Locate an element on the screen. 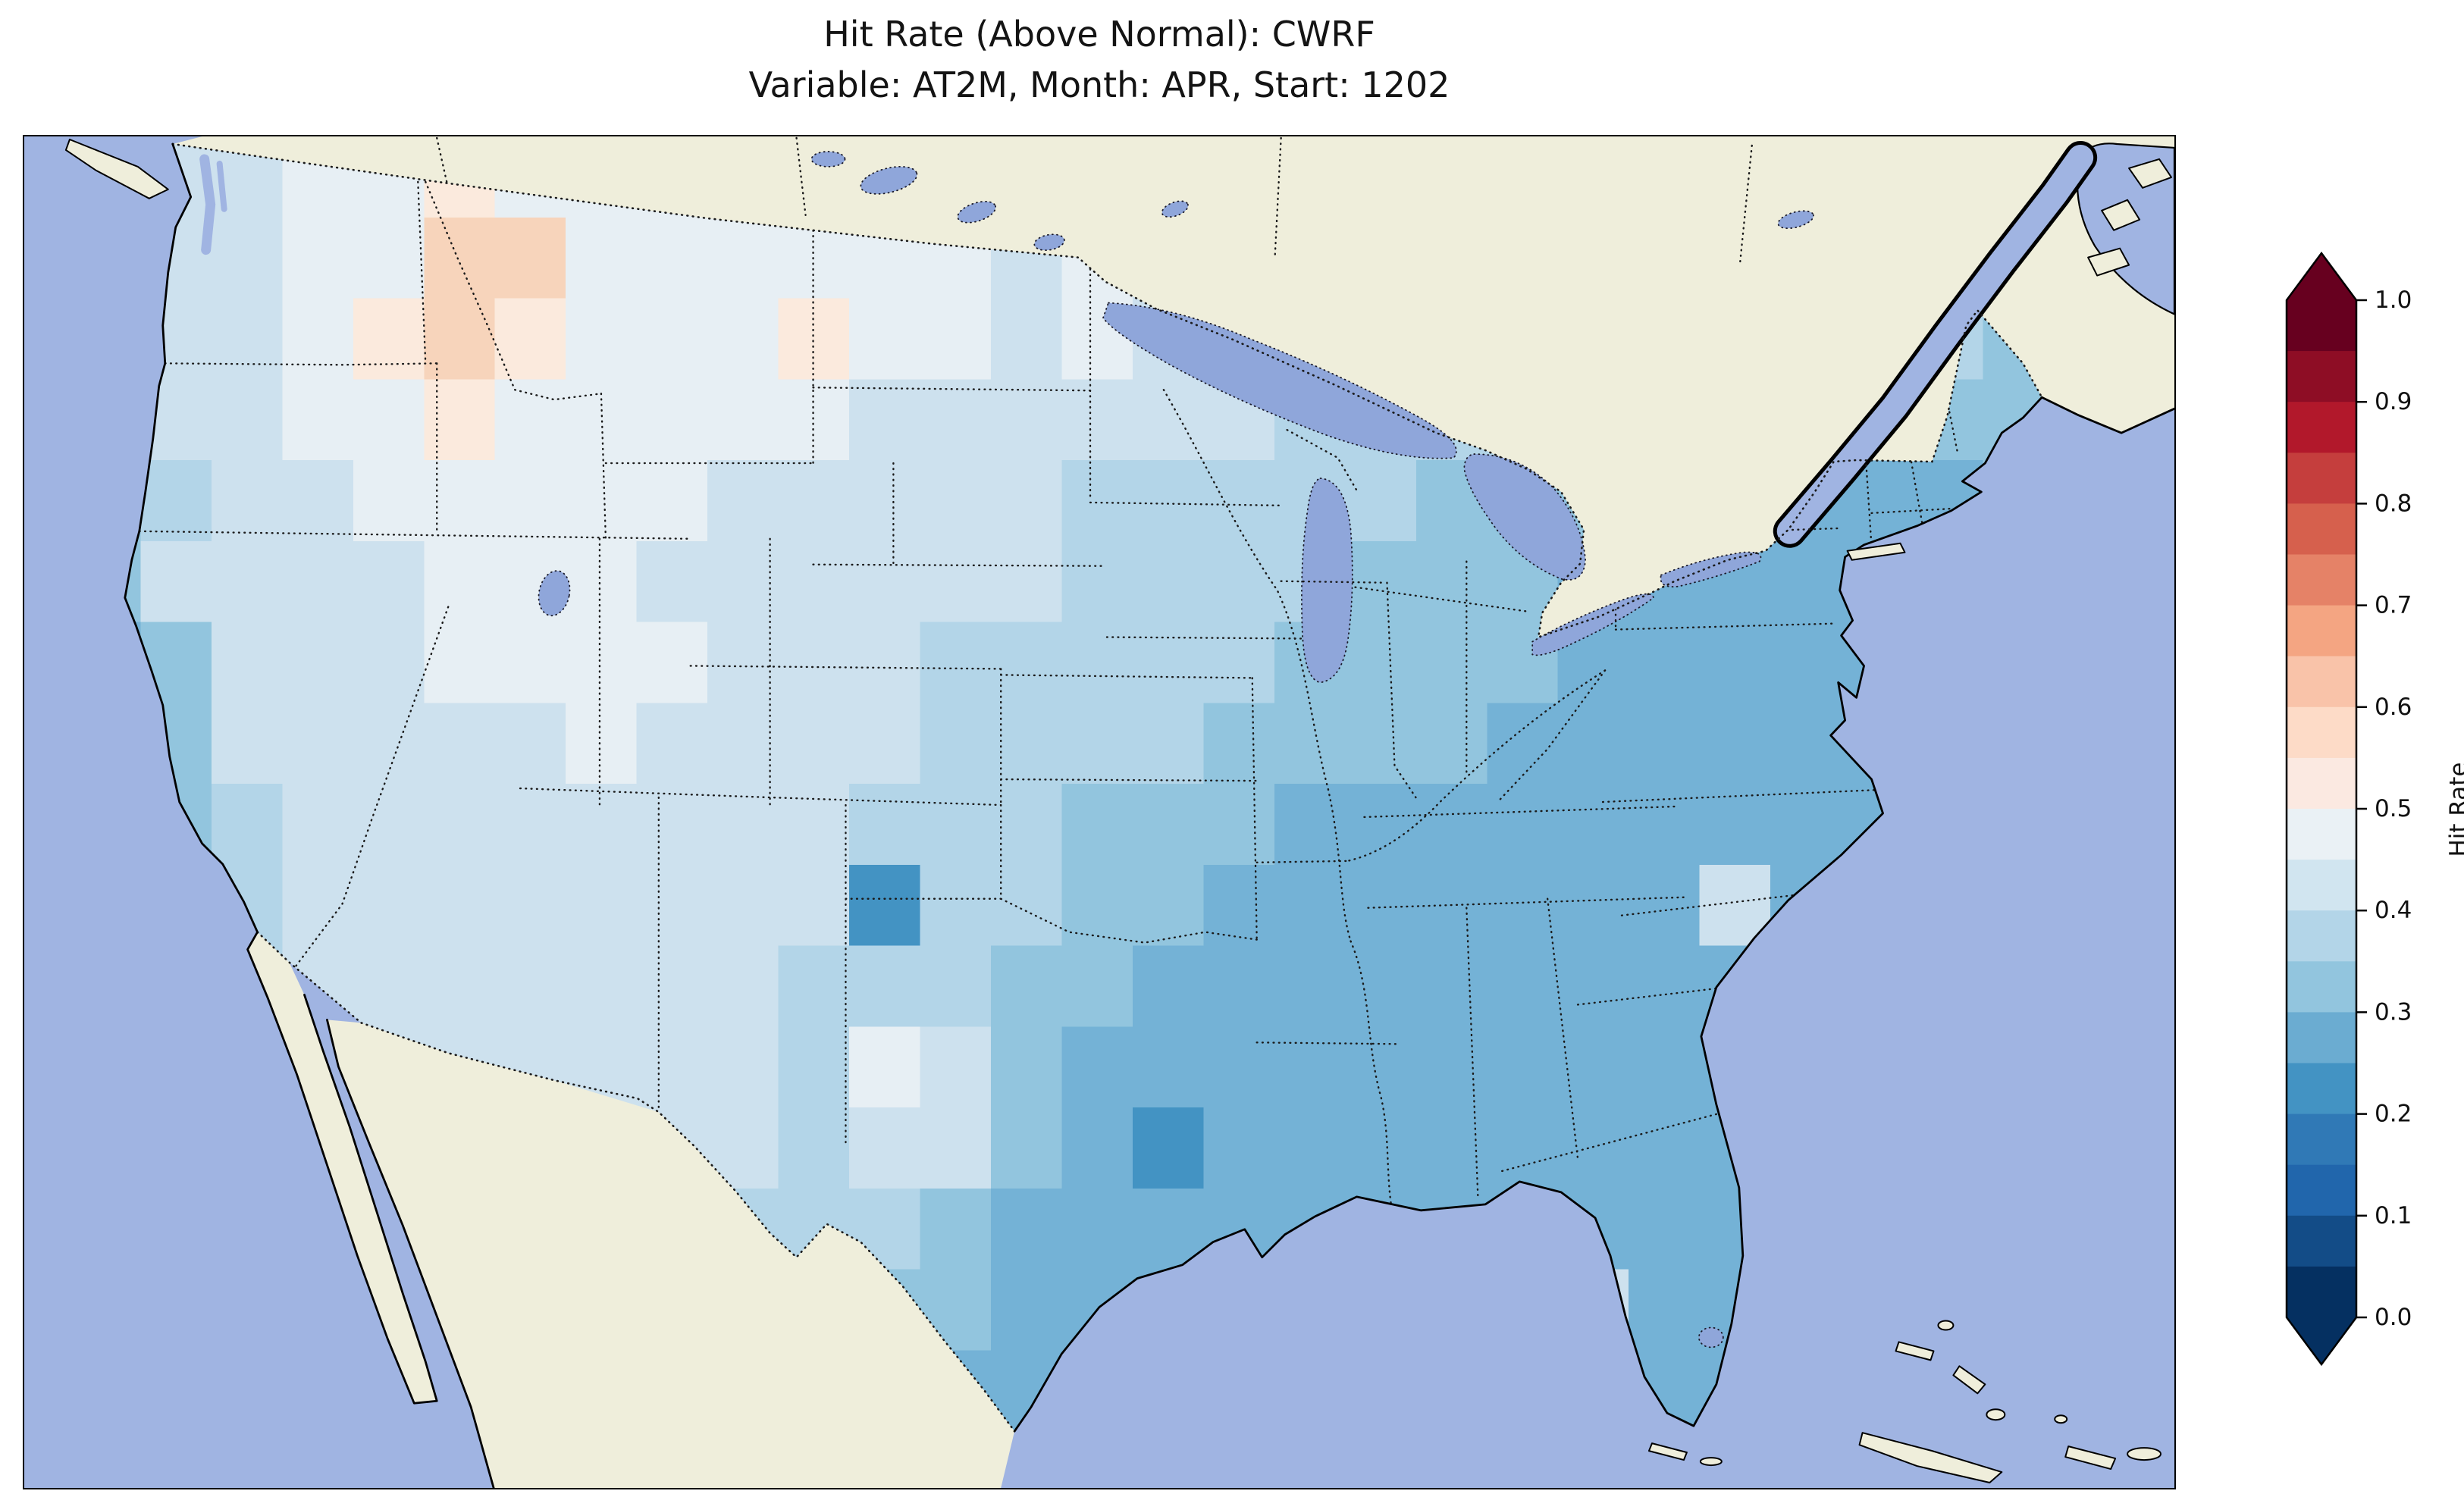 Image resolution: width=2464 pixels, height=1494 pixels. province-borders is located at coordinates (1094, 201).